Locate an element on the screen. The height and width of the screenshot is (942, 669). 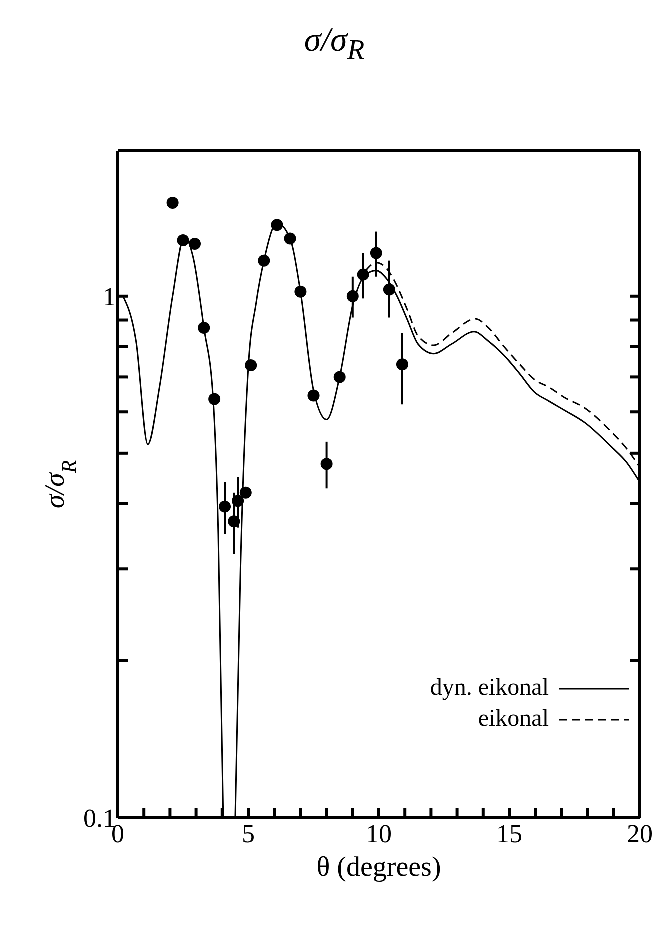
x-tick-label: 15 is located at coordinates (509, 833).